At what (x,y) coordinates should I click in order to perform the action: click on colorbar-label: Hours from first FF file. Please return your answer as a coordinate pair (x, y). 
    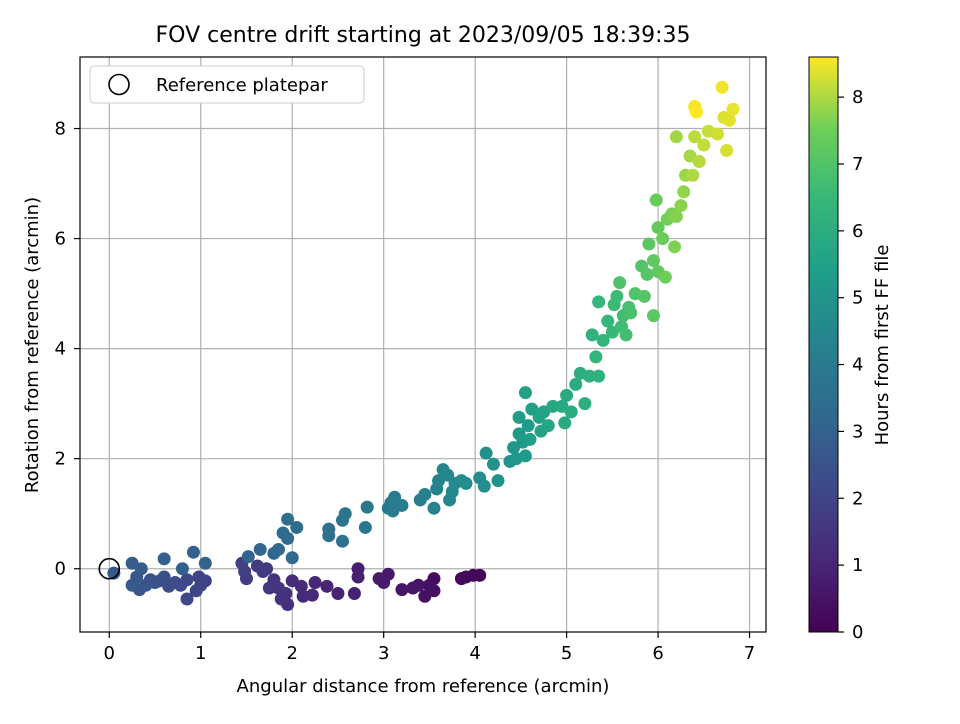
    Looking at the image, I should click on (882, 345).